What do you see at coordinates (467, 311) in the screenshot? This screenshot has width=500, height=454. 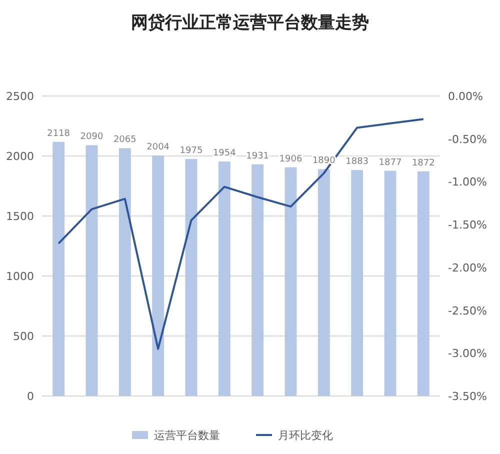 I see `y2-tick-label: -2.50%` at bounding box center [467, 311].